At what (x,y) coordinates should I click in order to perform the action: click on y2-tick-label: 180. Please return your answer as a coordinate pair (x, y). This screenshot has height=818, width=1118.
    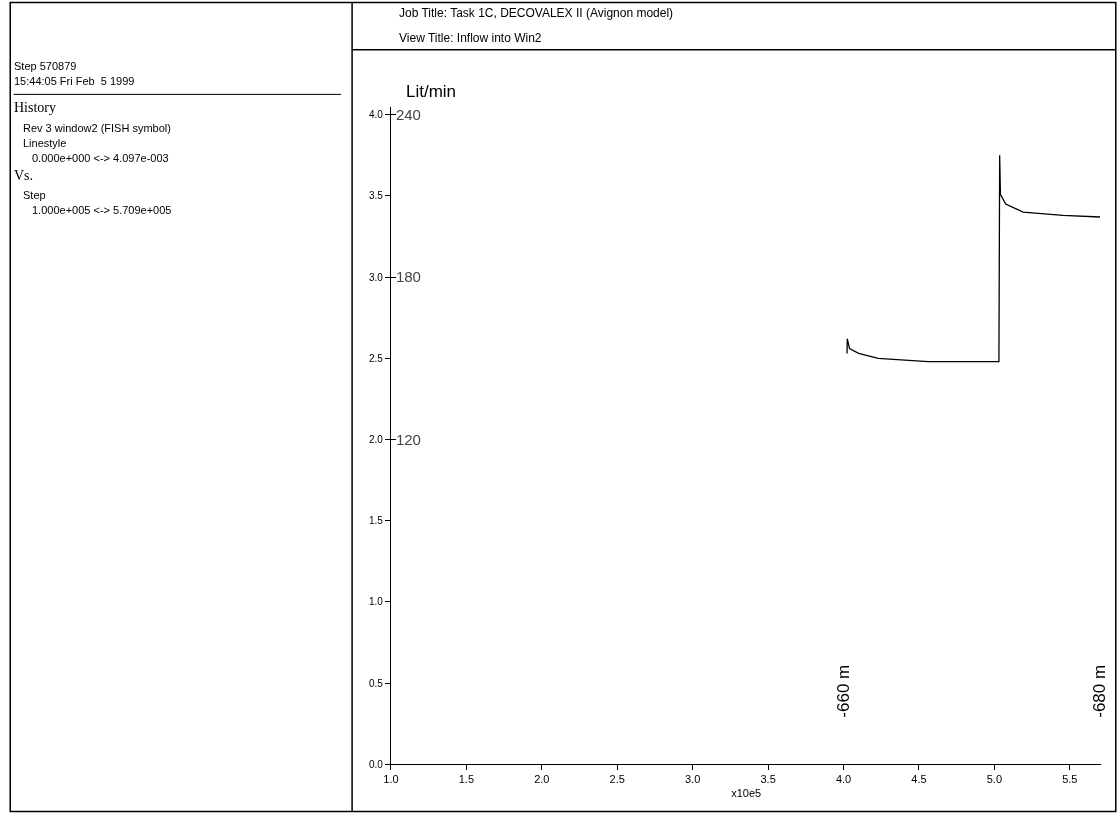
    Looking at the image, I should click on (408, 277).